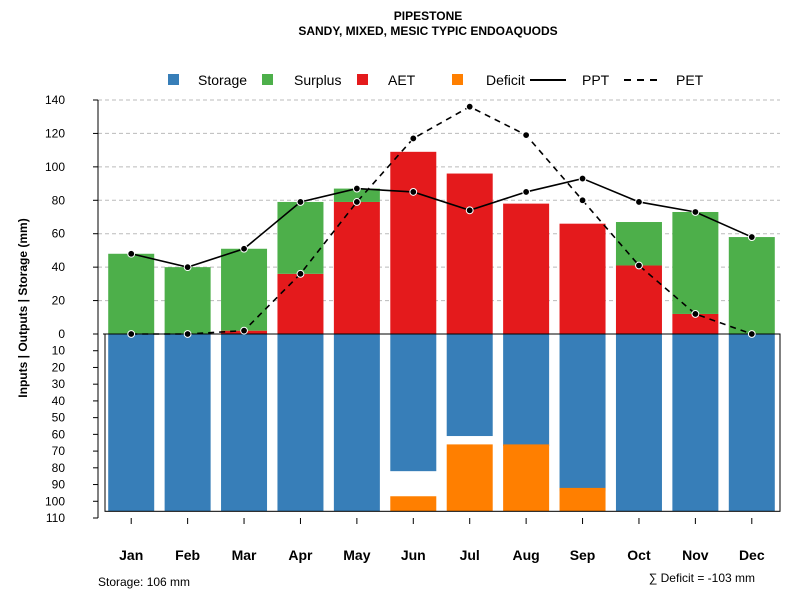 Image resolution: width=800 pixels, height=600 pixels. Describe the element at coordinates (695, 555) in the screenshot. I see `x-tick-label: Nov` at that location.